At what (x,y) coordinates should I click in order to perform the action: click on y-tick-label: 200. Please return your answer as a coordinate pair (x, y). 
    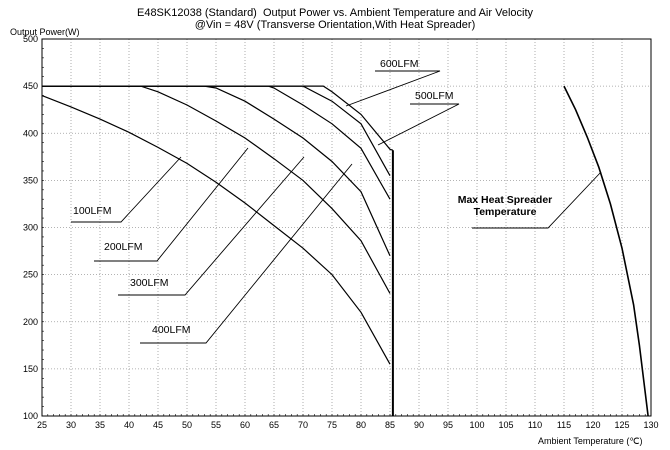
    Looking at the image, I should click on (30, 322).